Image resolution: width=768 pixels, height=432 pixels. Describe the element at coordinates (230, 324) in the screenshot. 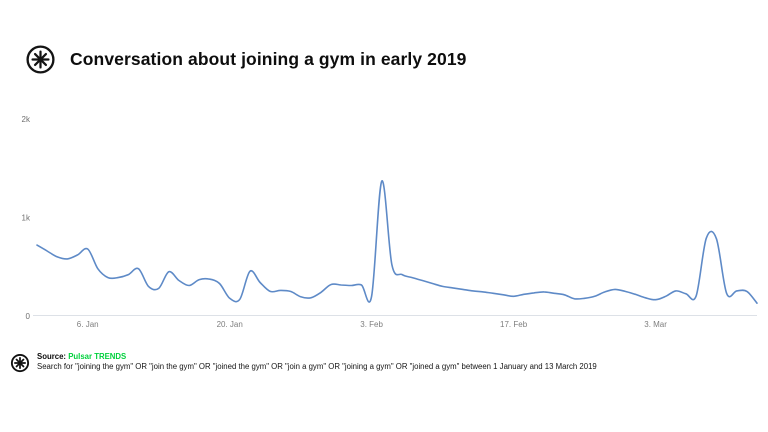

I see `x-tick-label: 20. Jan` at that location.